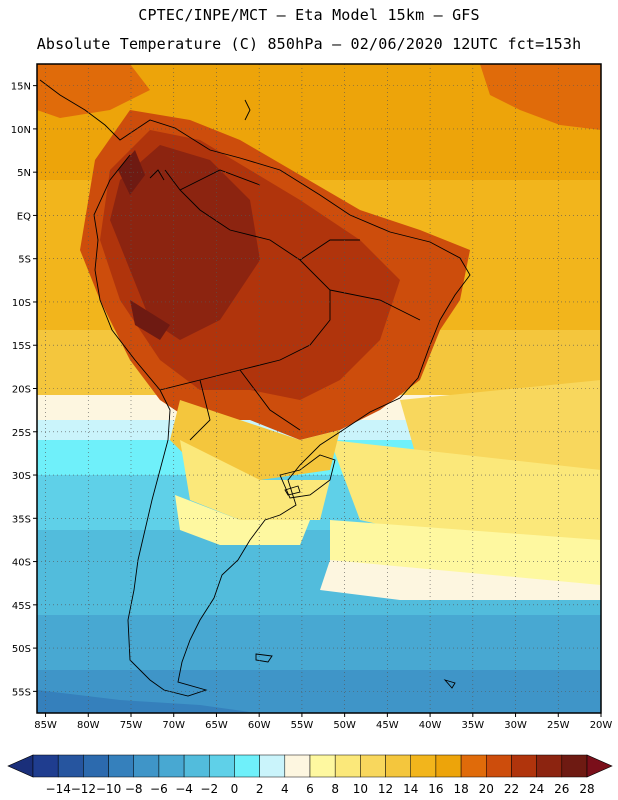 The width and height of the screenshot is (618, 800). What do you see at coordinates (260, 789) in the screenshot?
I see `colorbar-tick-label: 2` at bounding box center [260, 789].